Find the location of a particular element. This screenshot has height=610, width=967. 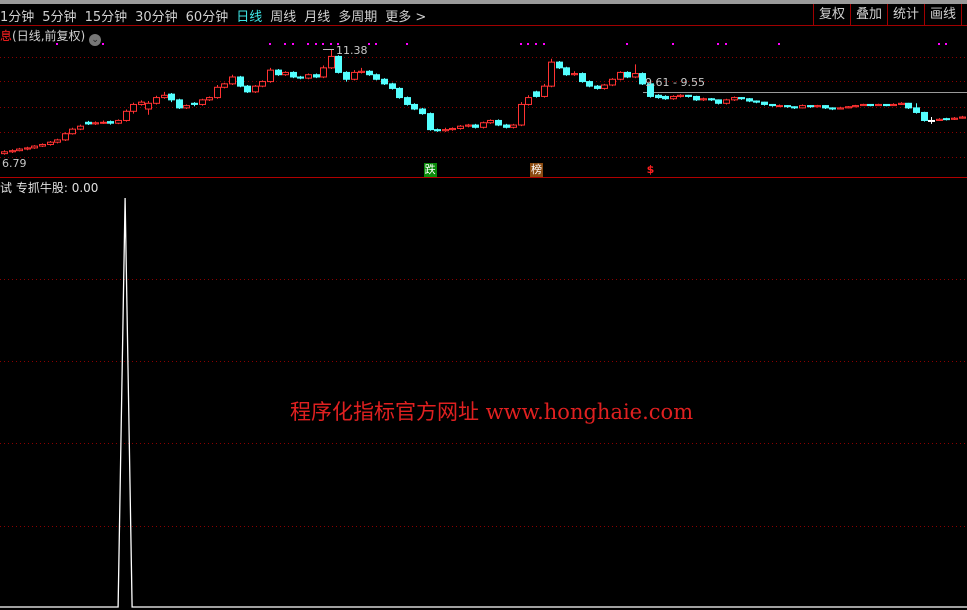

tool-button-1: 叠加 is located at coordinates (868, 14).